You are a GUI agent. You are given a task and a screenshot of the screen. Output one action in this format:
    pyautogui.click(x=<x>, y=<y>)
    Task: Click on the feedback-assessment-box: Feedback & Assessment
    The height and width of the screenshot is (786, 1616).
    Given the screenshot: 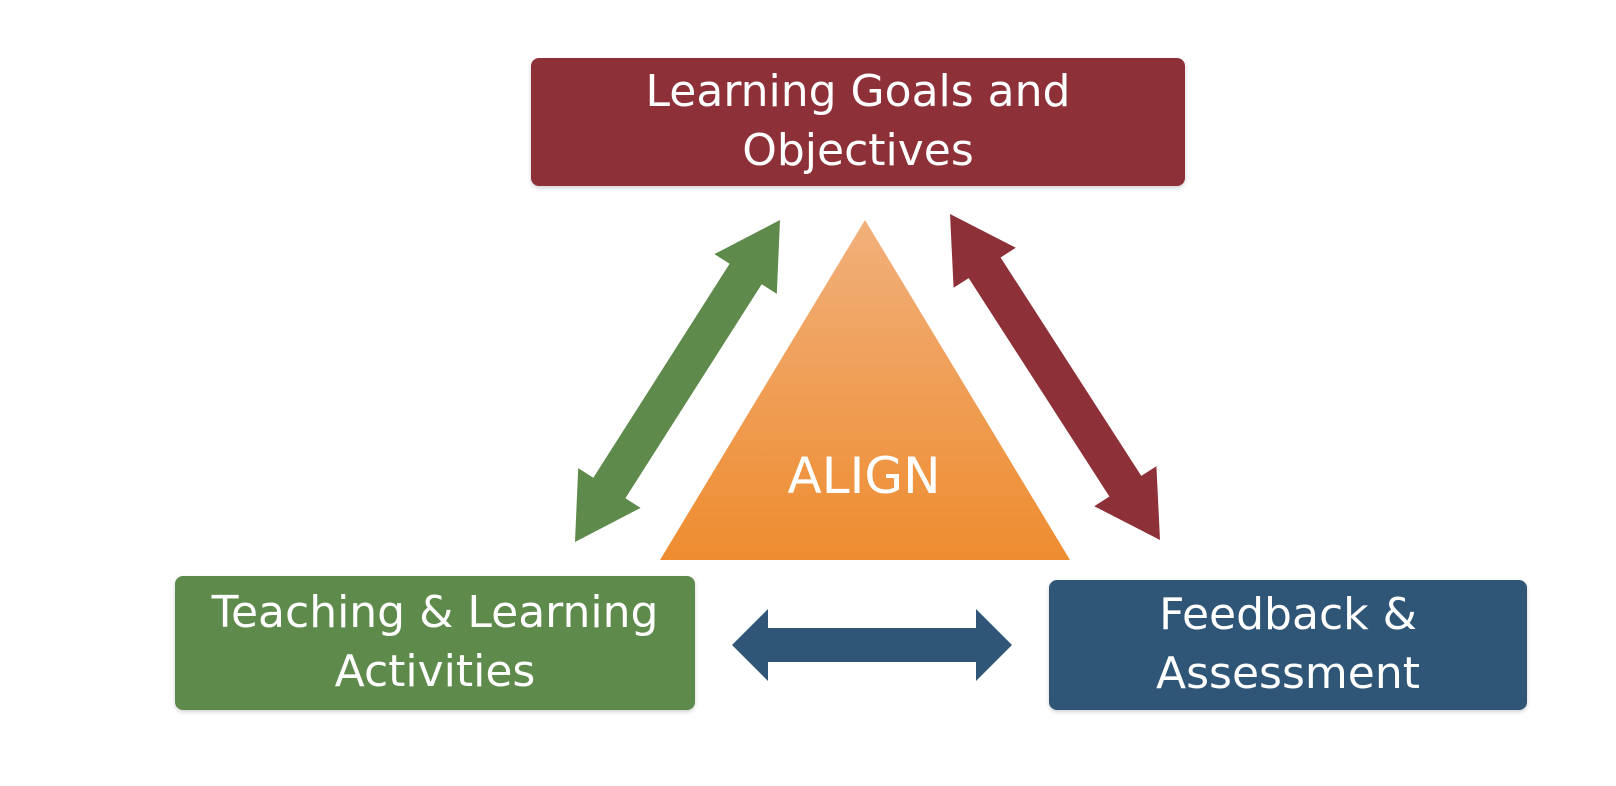 What is the action you would take?
    pyautogui.click(x=1288, y=645)
    